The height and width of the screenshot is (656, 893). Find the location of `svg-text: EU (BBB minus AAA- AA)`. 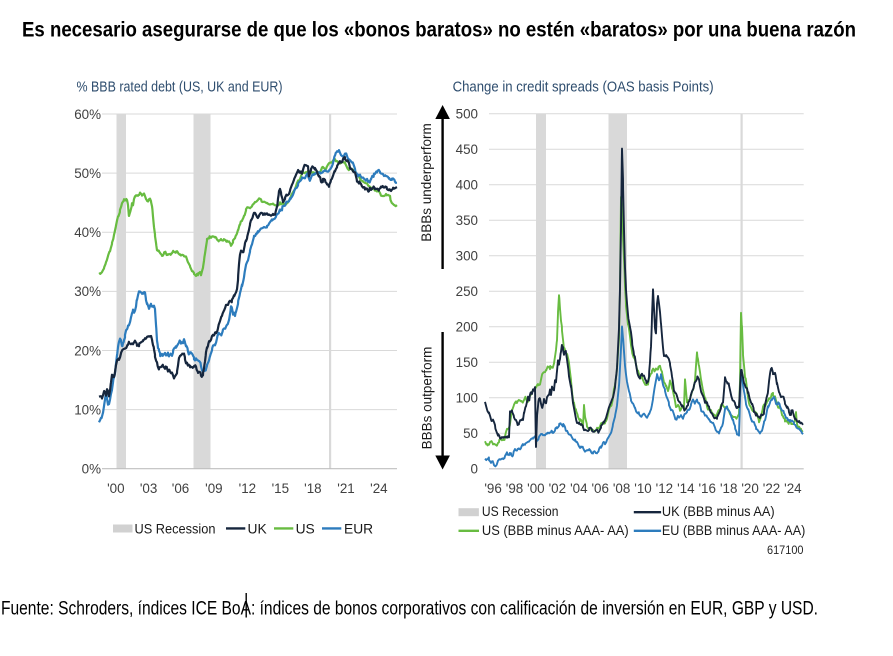

svg-text: EU (BBB minus AAA- AA) is located at coordinates (733, 530).